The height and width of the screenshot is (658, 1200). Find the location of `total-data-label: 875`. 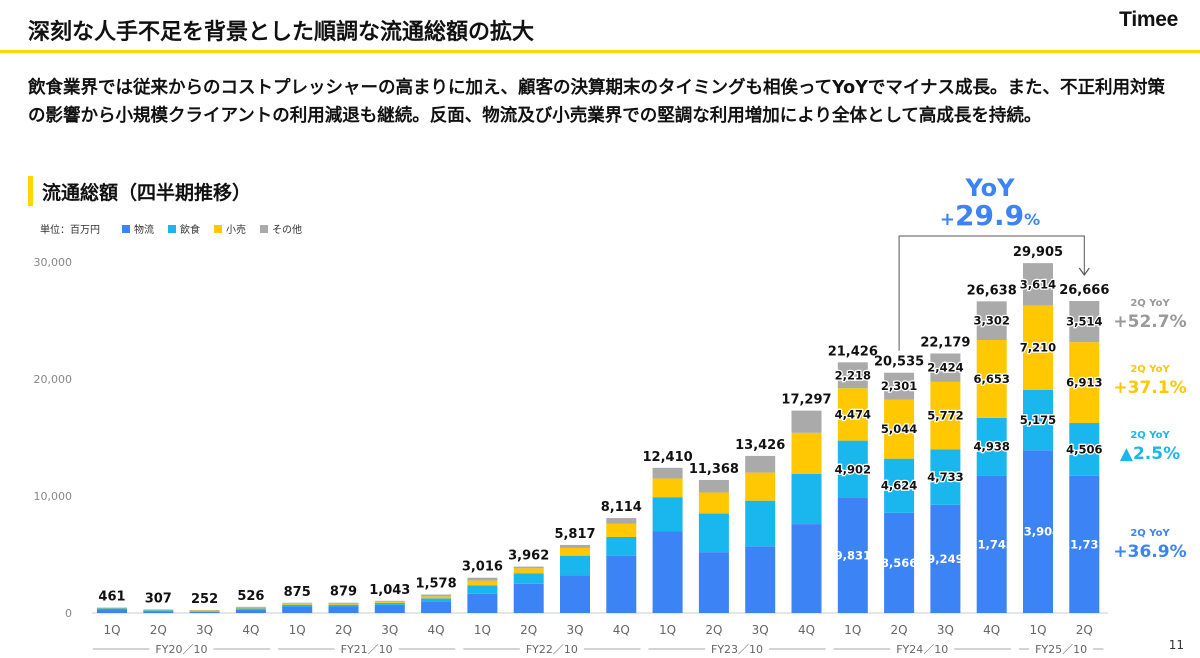

total-data-label: 875 is located at coordinates (297, 592).